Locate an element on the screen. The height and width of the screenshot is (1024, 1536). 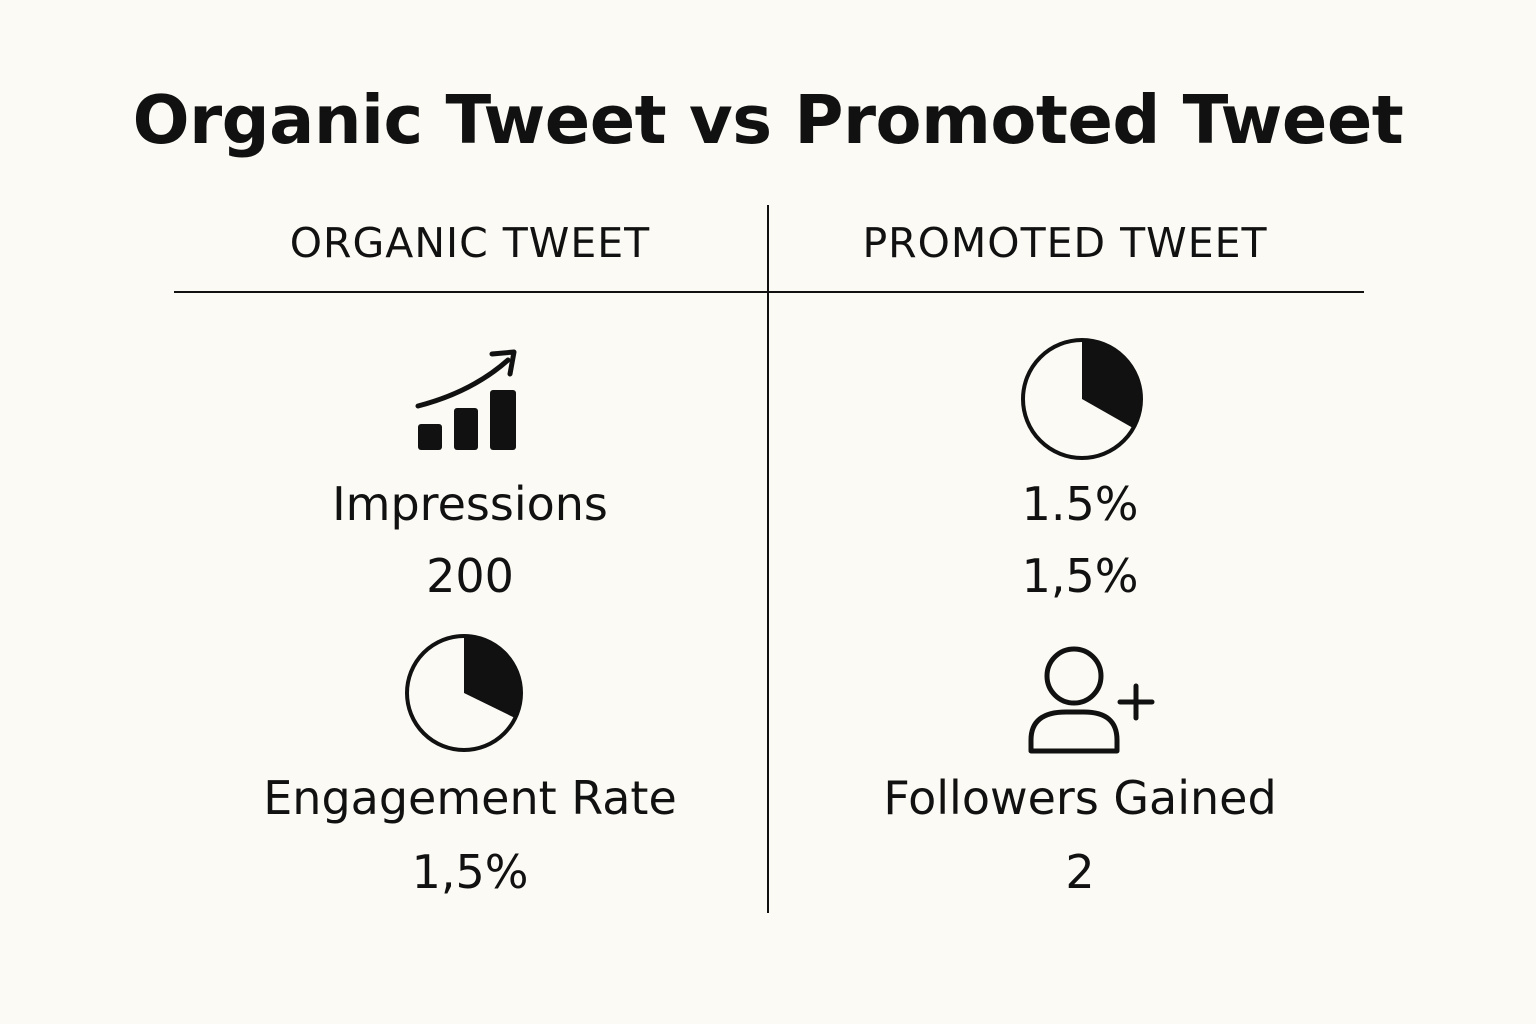
metric-label-impressions: Impressions is located at coordinates (470, 504).